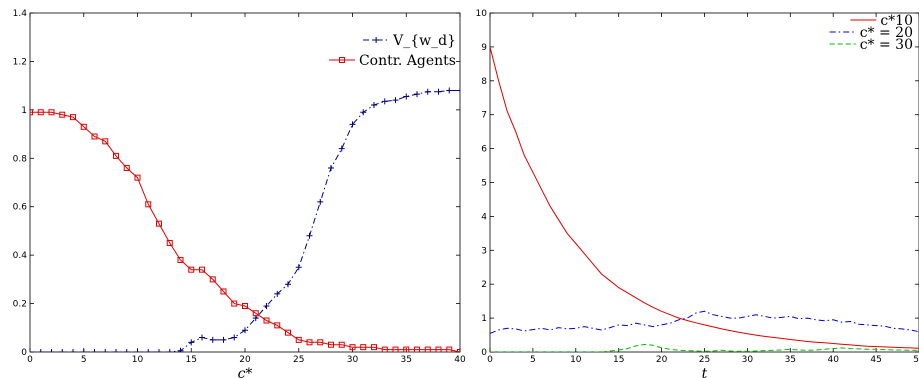  I want to click on legend: c*10c* = 20c* = 30, so click(871, 33).